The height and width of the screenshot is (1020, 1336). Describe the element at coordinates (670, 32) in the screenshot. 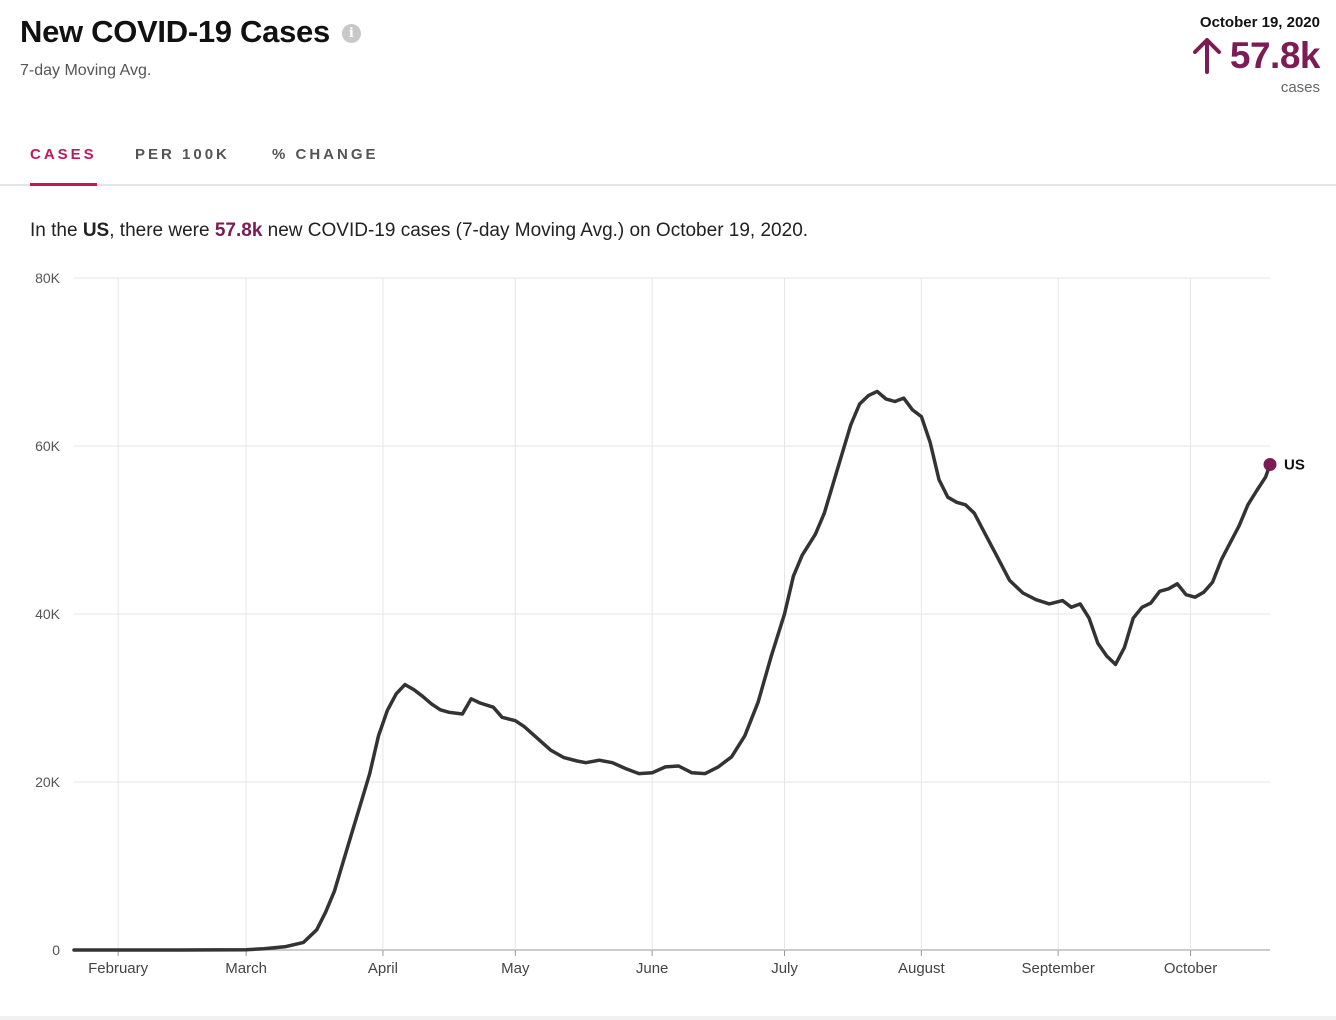

I see `title-row: New COVID-19 Cases i` at that location.